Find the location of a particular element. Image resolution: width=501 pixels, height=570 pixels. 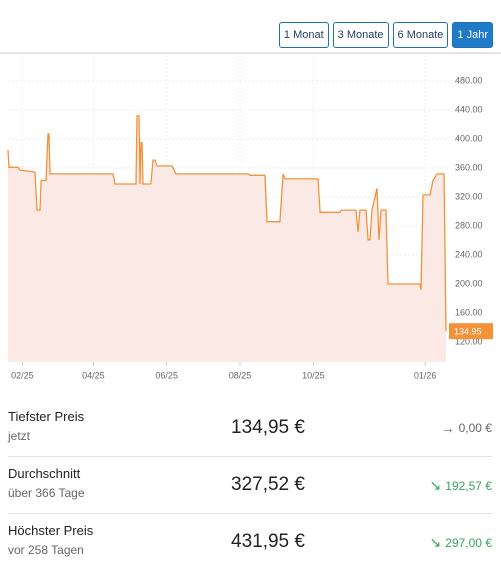

y-tick-label: 360.00 is located at coordinates (469, 167).